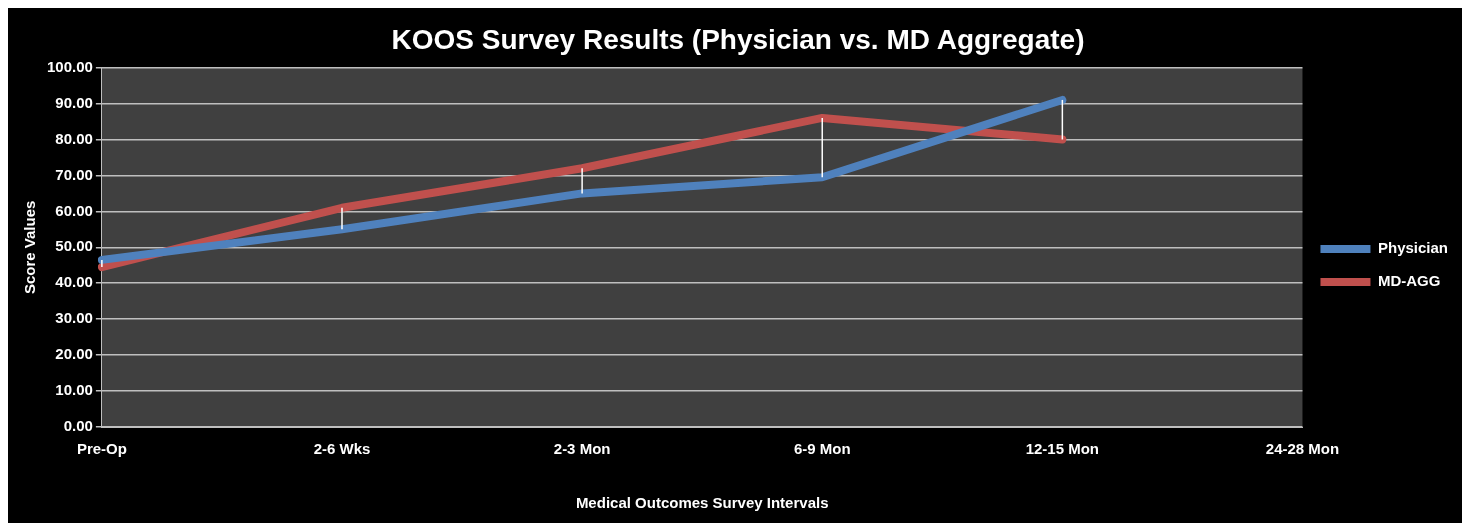 The height and width of the screenshot is (531, 1470). What do you see at coordinates (74, 390) in the screenshot?
I see `y-tick-label: 10.00` at bounding box center [74, 390].